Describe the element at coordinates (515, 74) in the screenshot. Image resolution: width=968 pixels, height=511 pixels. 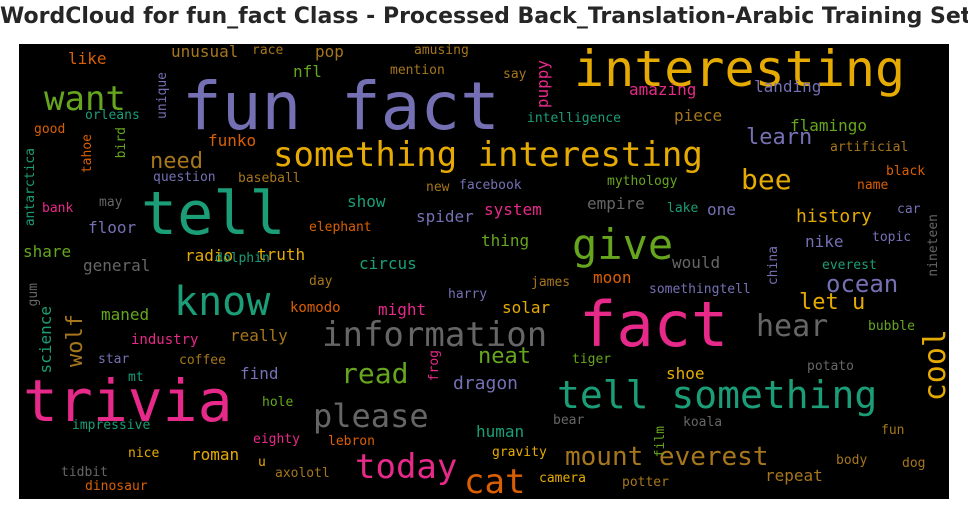
I see `word-say: say` at that location.